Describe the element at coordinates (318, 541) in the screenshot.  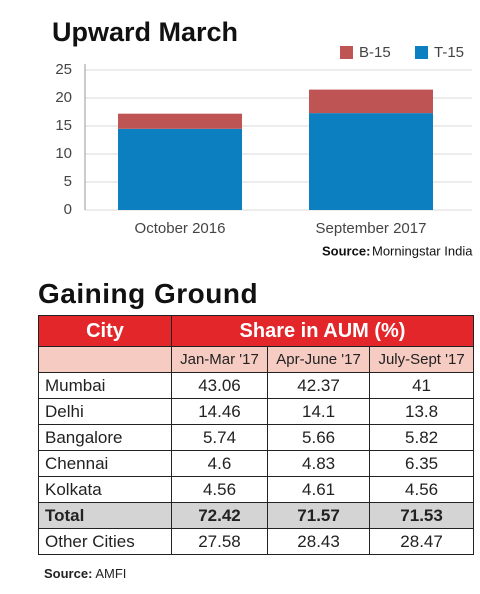
I see `table-cell: 28.43` at that location.